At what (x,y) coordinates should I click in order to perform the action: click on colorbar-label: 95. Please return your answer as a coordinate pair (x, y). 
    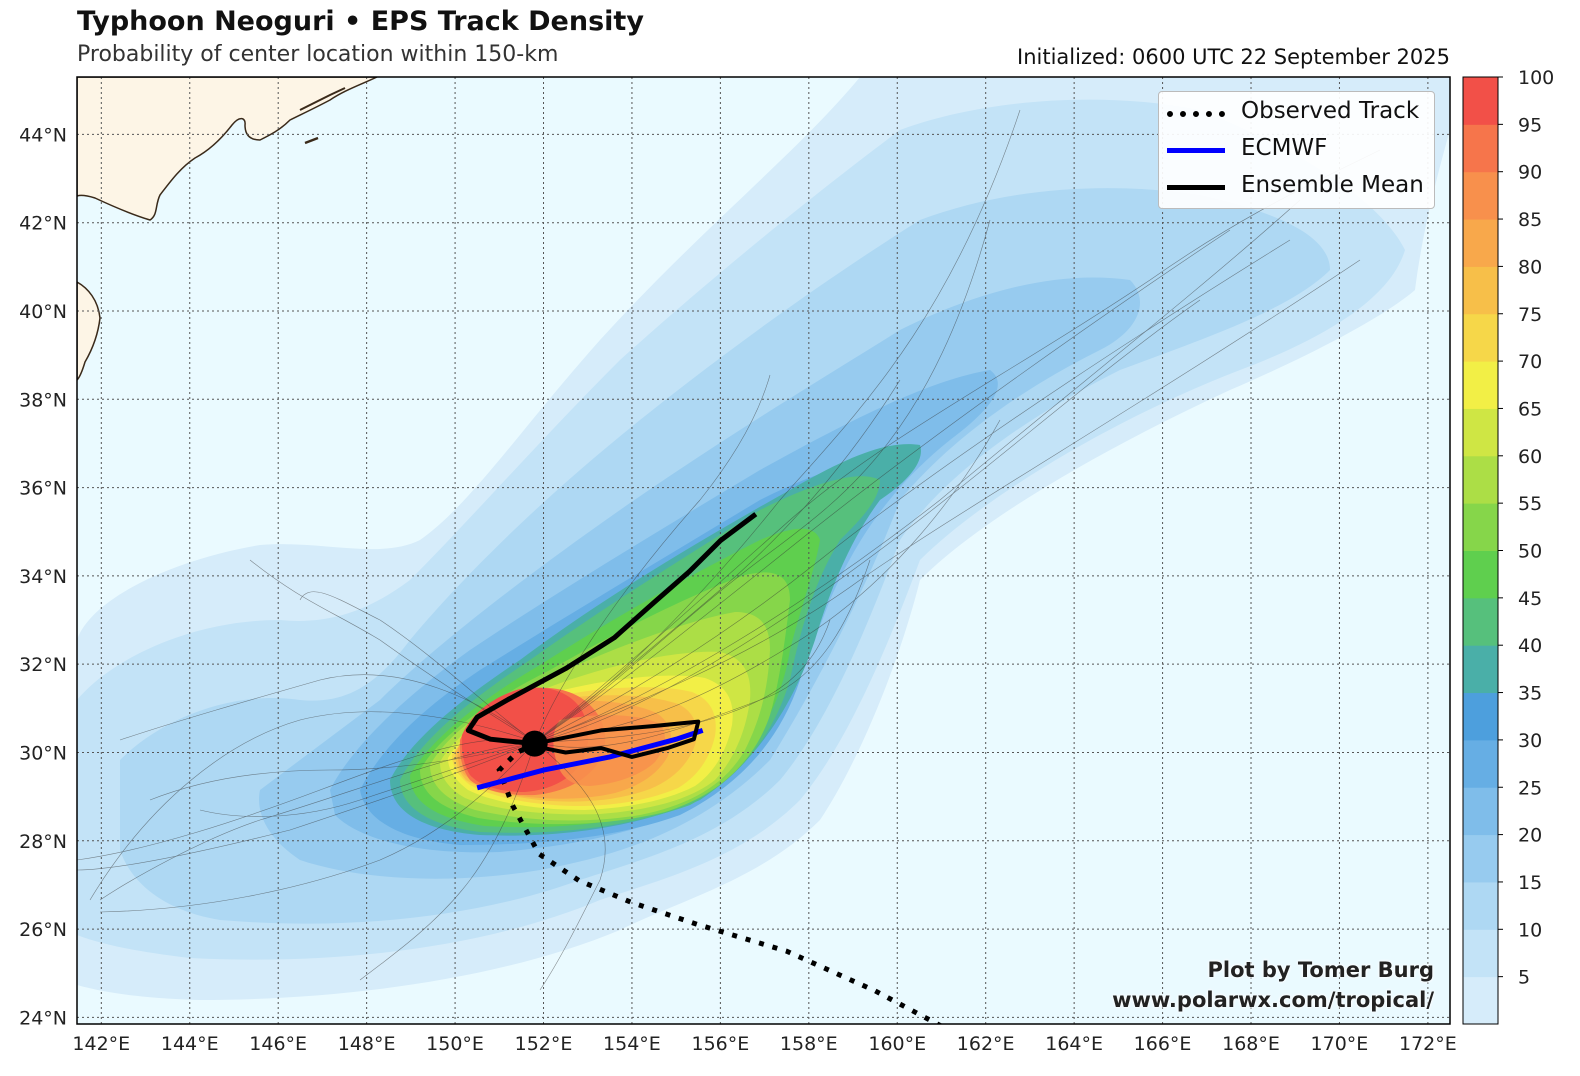
    Looking at the image, I should click on (1530, 125).